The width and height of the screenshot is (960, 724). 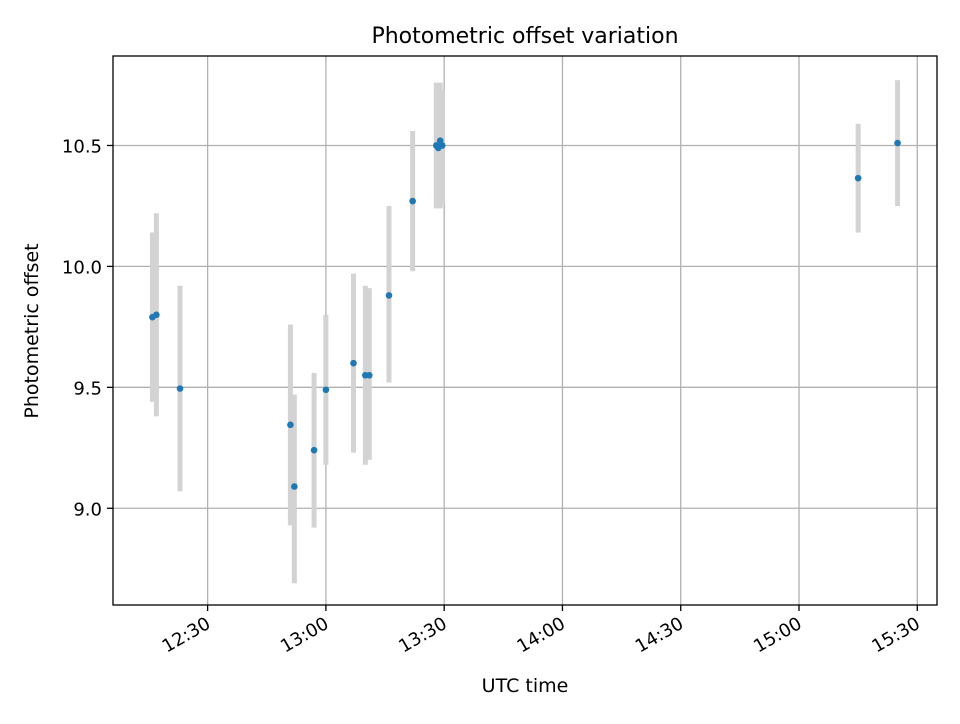 I want to click on x-axis-label: UTC time, so click(x=525, y=686).